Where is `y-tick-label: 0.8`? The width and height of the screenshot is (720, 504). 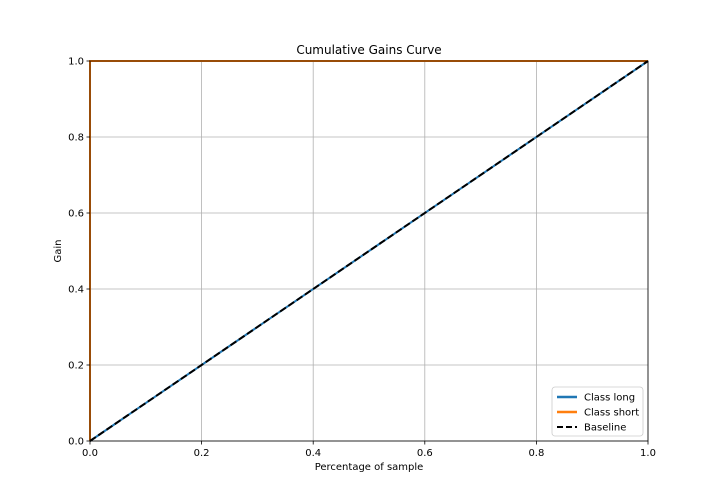
y-tick-label: 0.8 is located at coordinates (76, 138).